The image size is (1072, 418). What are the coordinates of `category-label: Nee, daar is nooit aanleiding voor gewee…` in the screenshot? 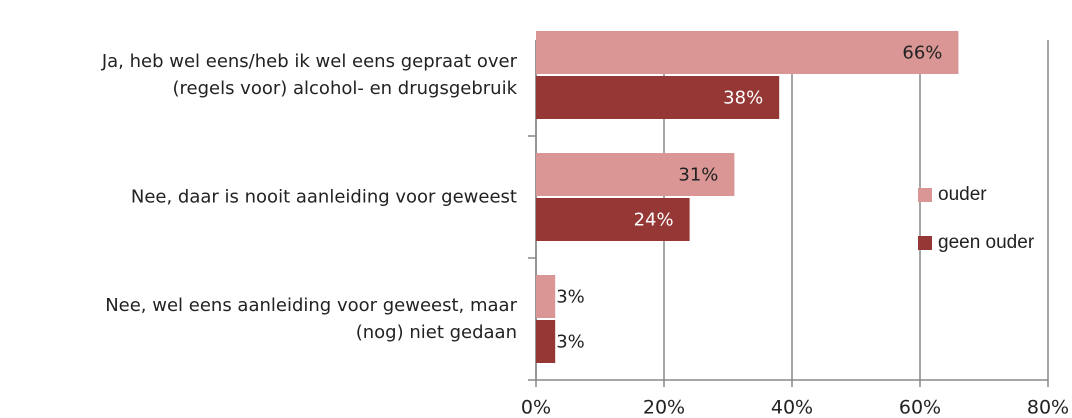 It's located at (323, 197).